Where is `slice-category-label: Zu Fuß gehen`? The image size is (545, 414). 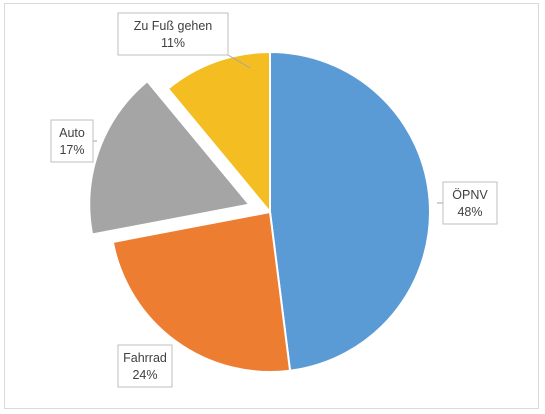 slice-category-label: Zu Fuß gehen is located at coordinates (173, 26).